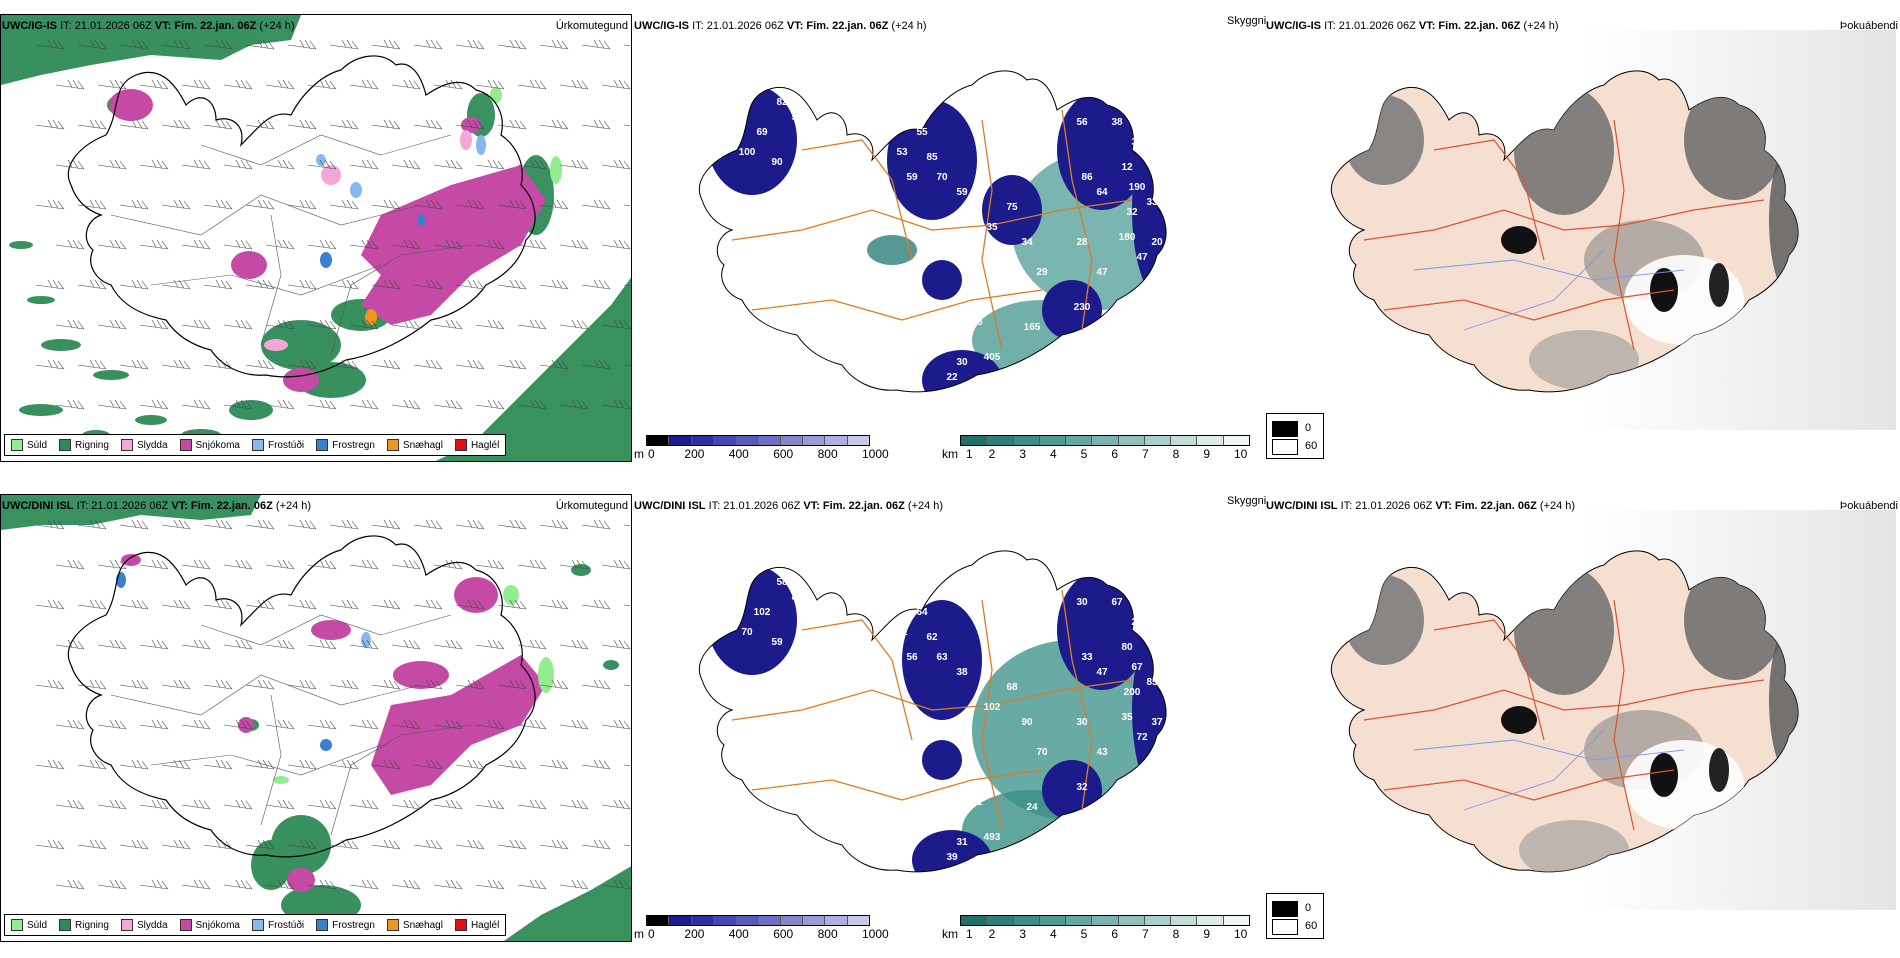 This screenshot has height=958, width=1900. What do you see at coordinates (737, 107) in the screenshot?
I see `cloud-base-label: 40` at bounding box center [737, 107].